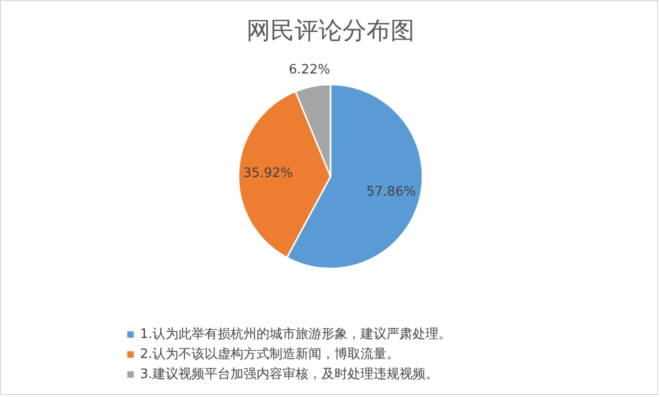  What do you see at coordinates (268, 173) in the screenshot?
I see `data-label: 35.92%` at bounding box center [268, 173].